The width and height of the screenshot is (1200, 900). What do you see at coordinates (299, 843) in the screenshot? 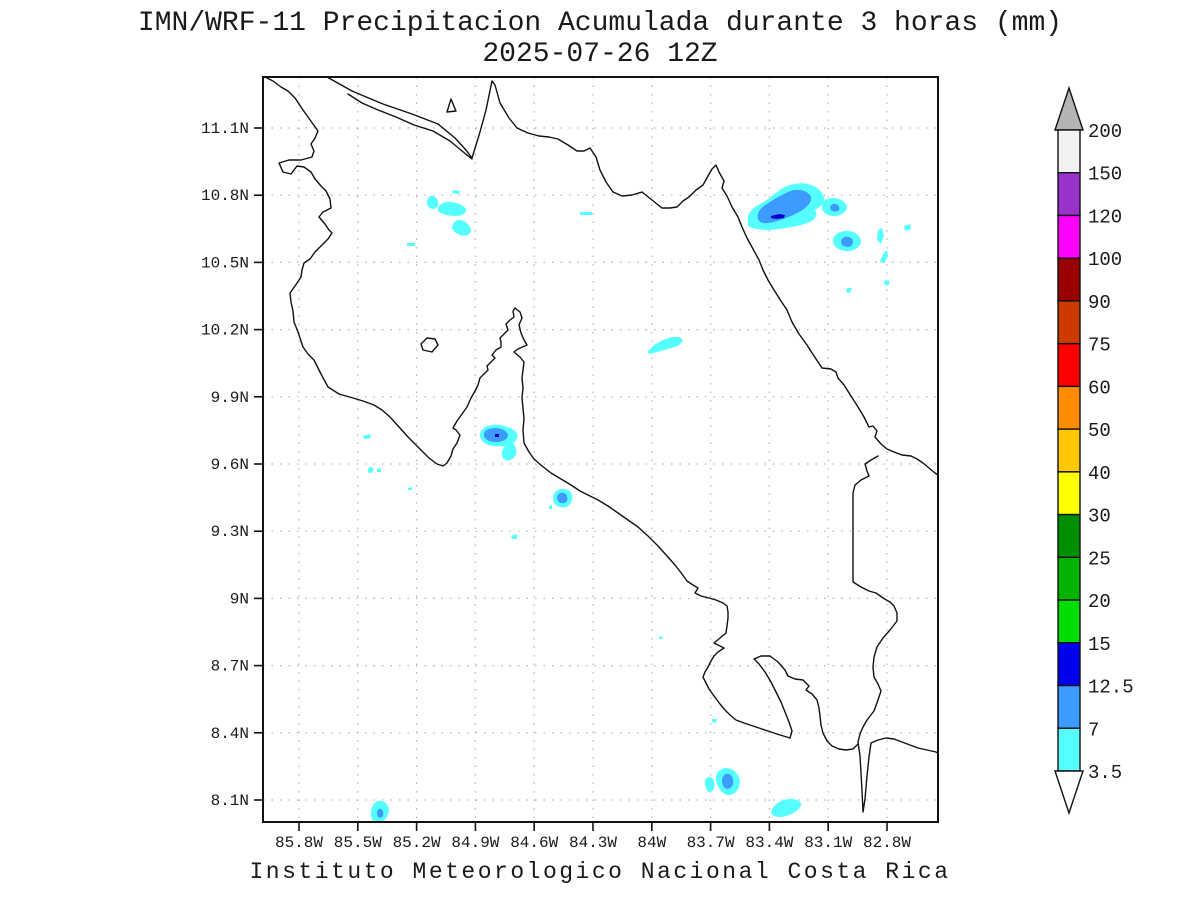
I see `x-axis-label: 85.8W` at bounding box center [299, 843].